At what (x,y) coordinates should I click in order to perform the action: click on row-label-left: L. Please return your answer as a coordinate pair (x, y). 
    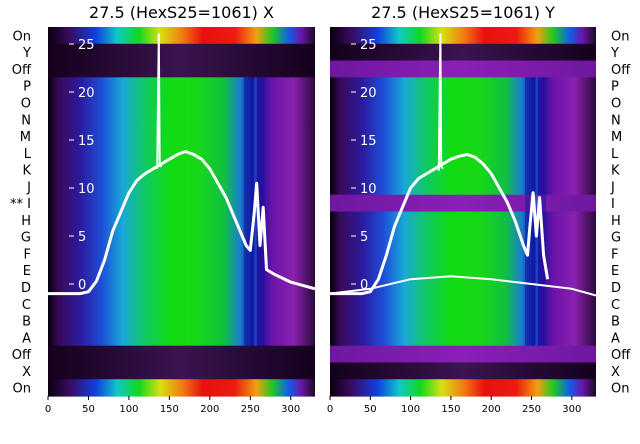
    Looking at the image, I should click on (28, 154).